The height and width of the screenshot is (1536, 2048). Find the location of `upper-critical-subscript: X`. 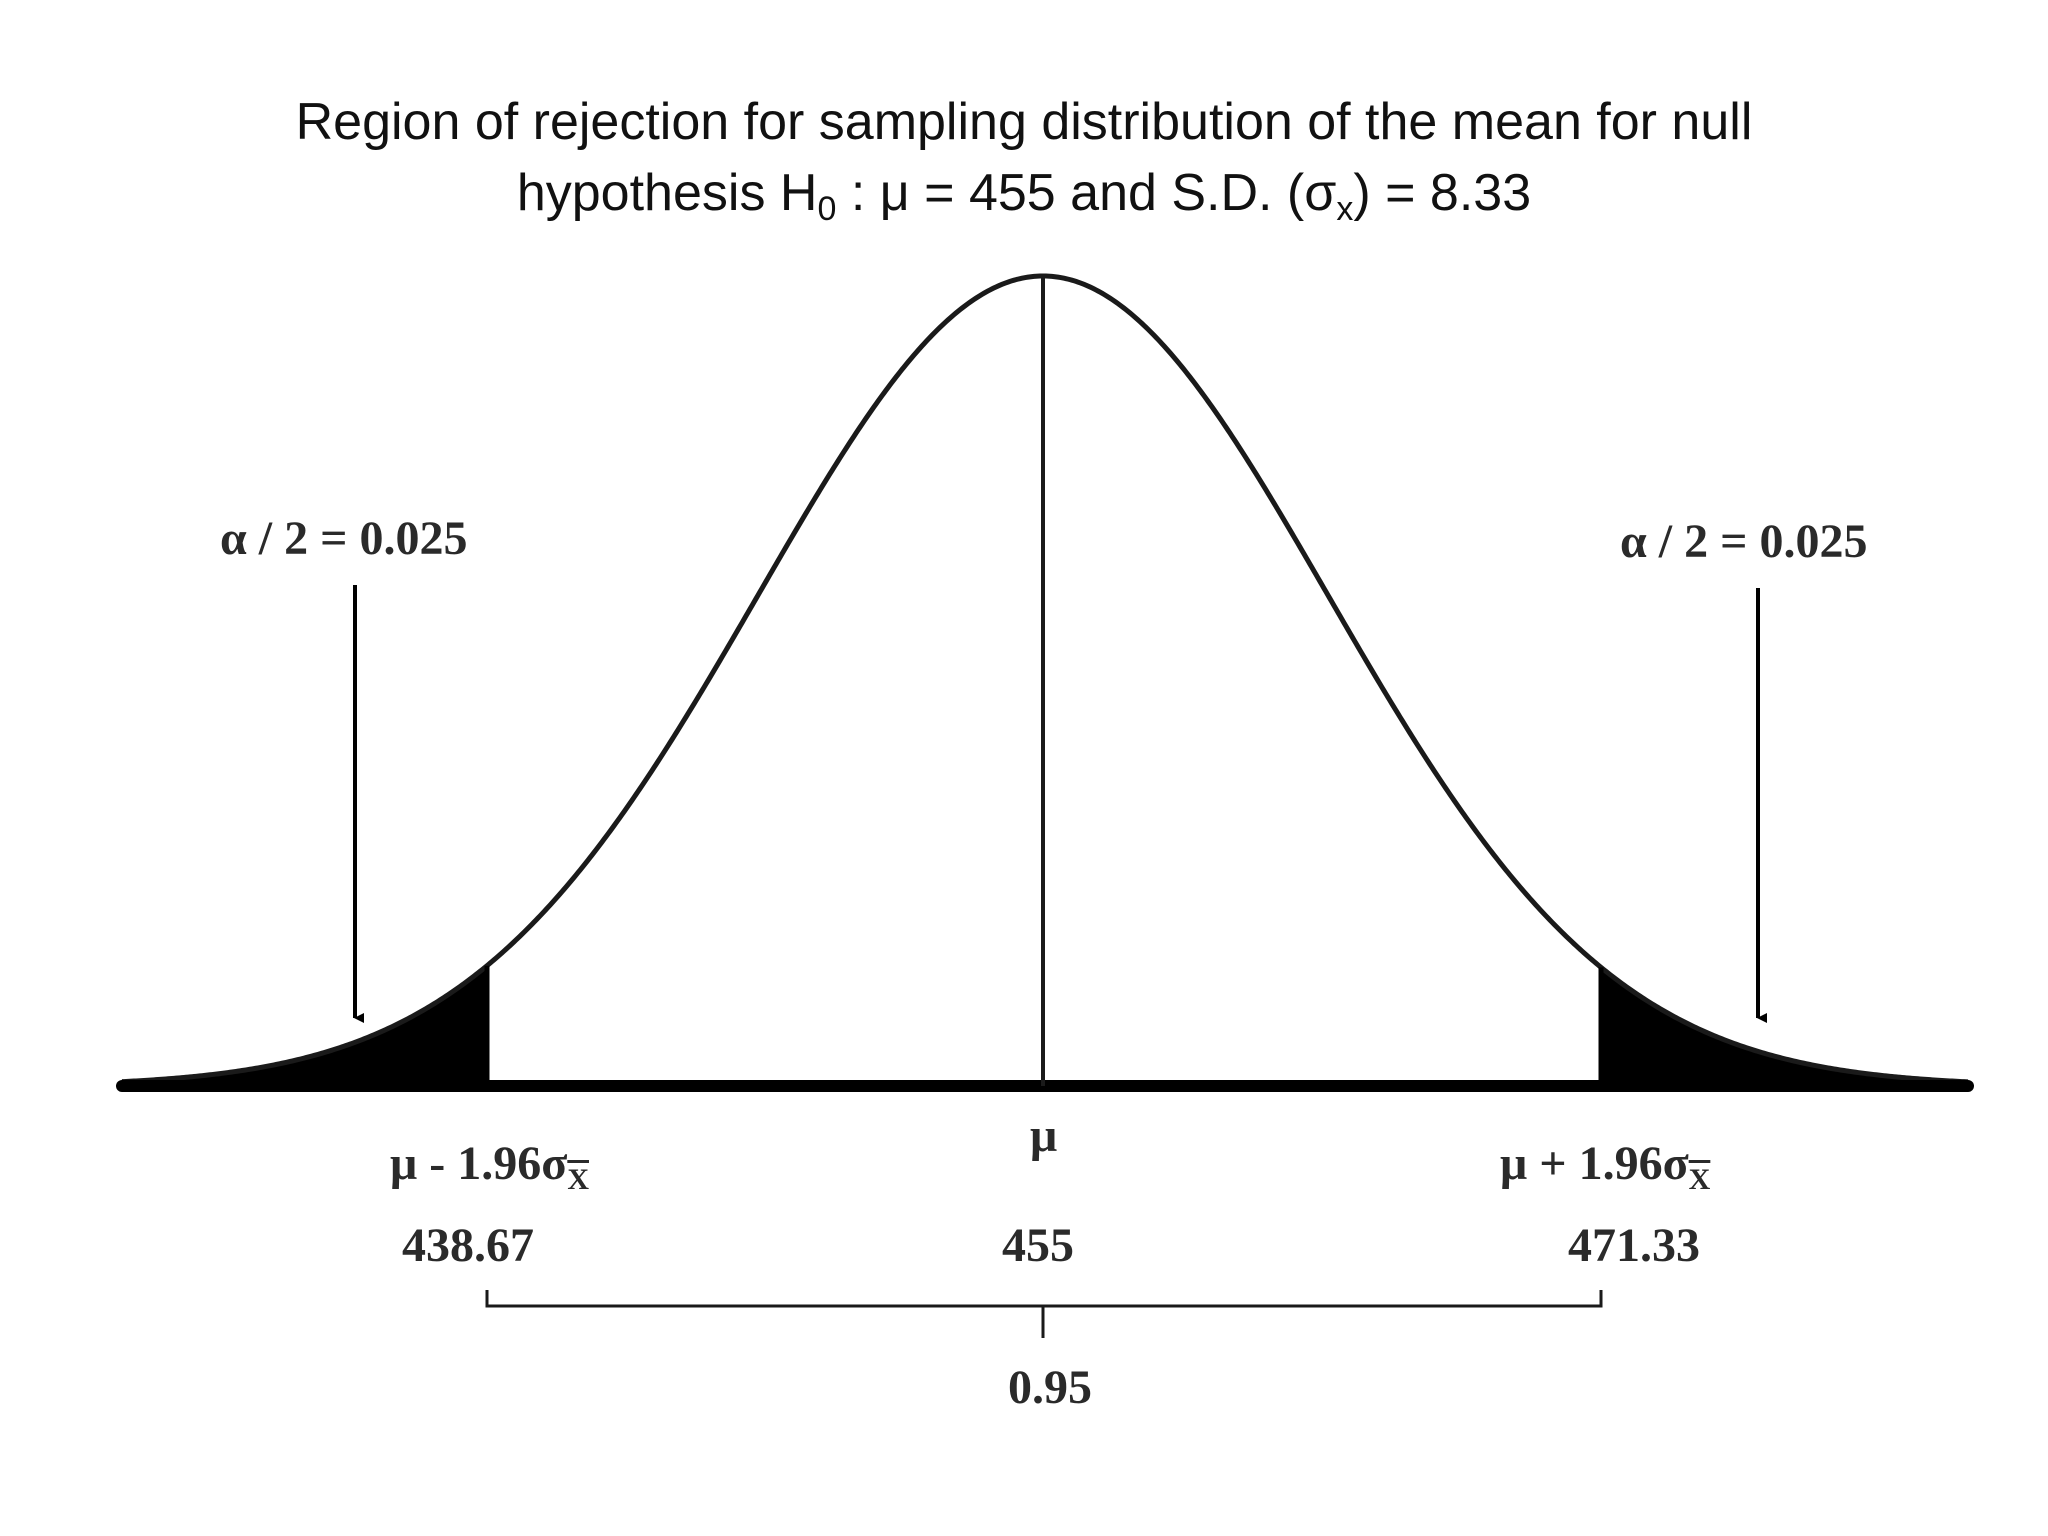

upper-critical-subscript: X is located at coordinates (1699, 1179).